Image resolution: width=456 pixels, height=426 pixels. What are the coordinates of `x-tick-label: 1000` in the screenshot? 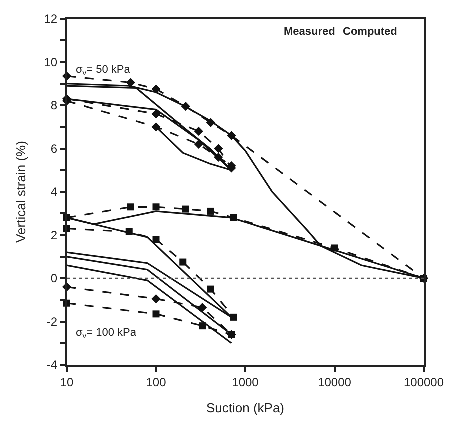 It's located at (246, 382).